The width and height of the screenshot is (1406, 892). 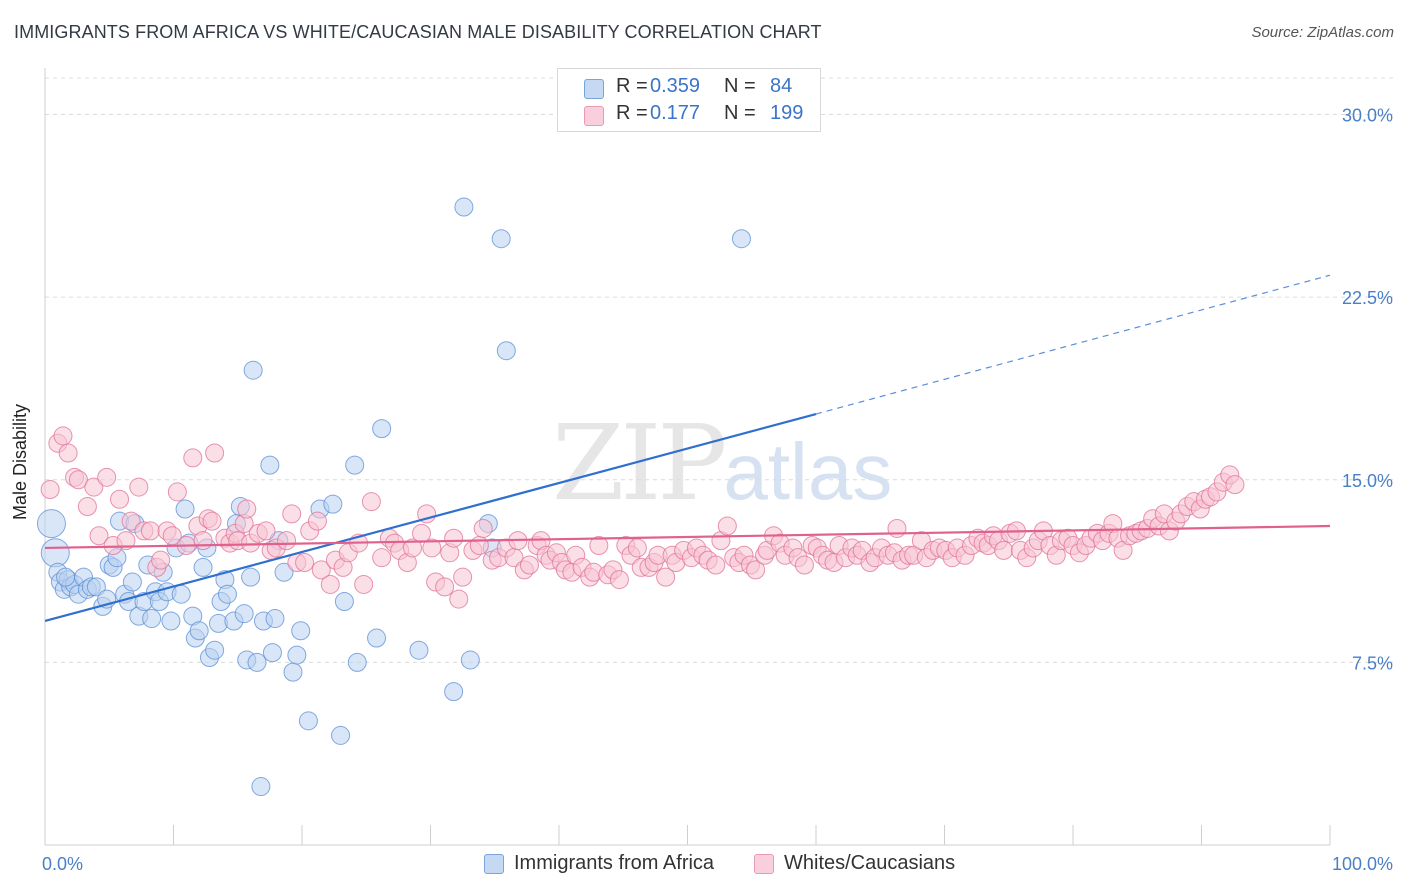 What do you see at coordinates (675, 86) in the screenshot?
I see `legend-r-value: 0.359` at bounding box center [675, 86].